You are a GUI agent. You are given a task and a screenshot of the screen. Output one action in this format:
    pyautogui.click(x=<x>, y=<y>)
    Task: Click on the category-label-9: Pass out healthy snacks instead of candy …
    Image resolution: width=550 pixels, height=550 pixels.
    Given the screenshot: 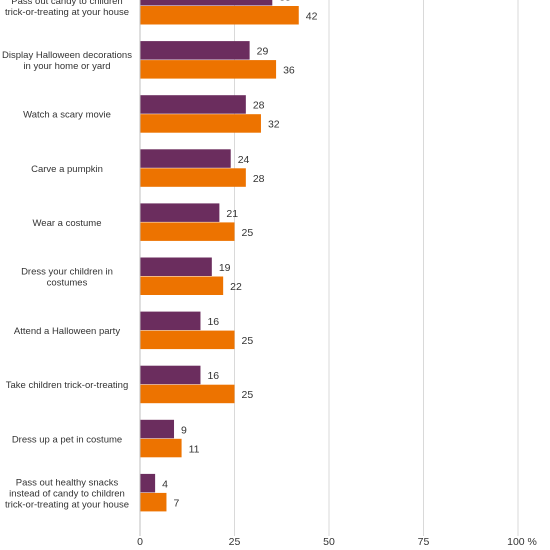 What is the action you would take?
    pyautogui.click(x=67, y=493)
    